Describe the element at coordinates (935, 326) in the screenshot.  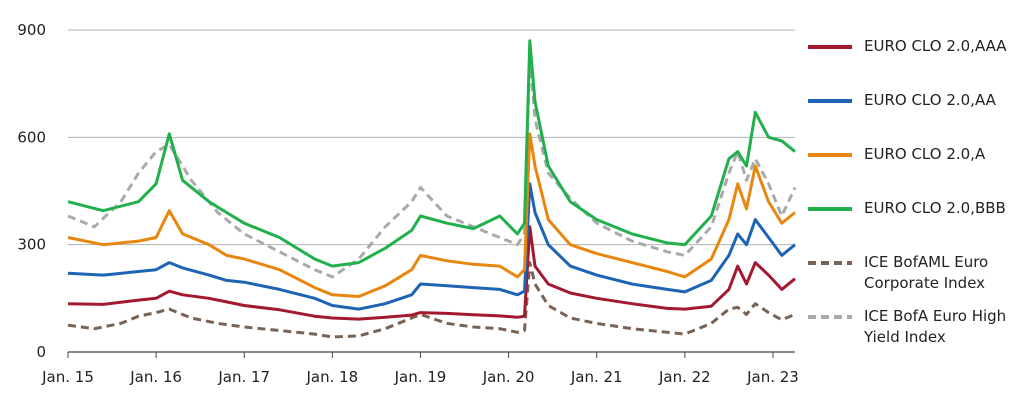
I see `legend-label: ICE BofA Euro High Yield Index` at that location.